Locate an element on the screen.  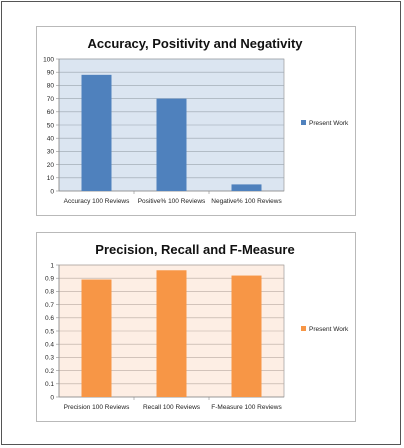
y-tick-label: 10 is located at coordinates (51, 178).